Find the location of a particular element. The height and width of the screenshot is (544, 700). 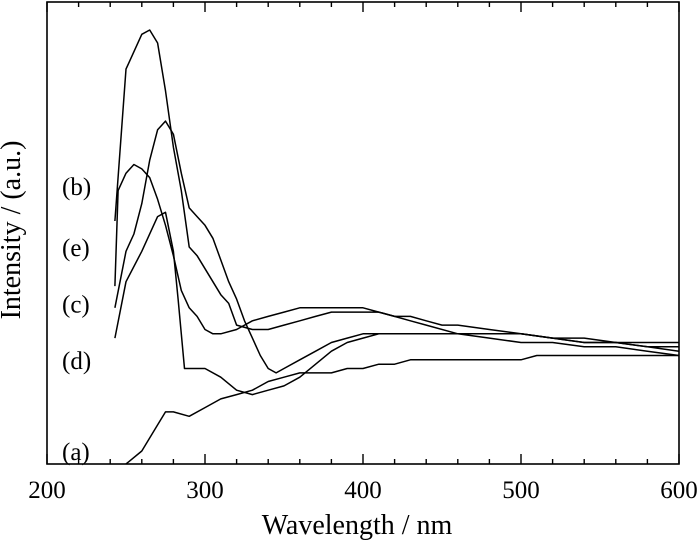

series-label: (a) is located at coordinates (76, 452).